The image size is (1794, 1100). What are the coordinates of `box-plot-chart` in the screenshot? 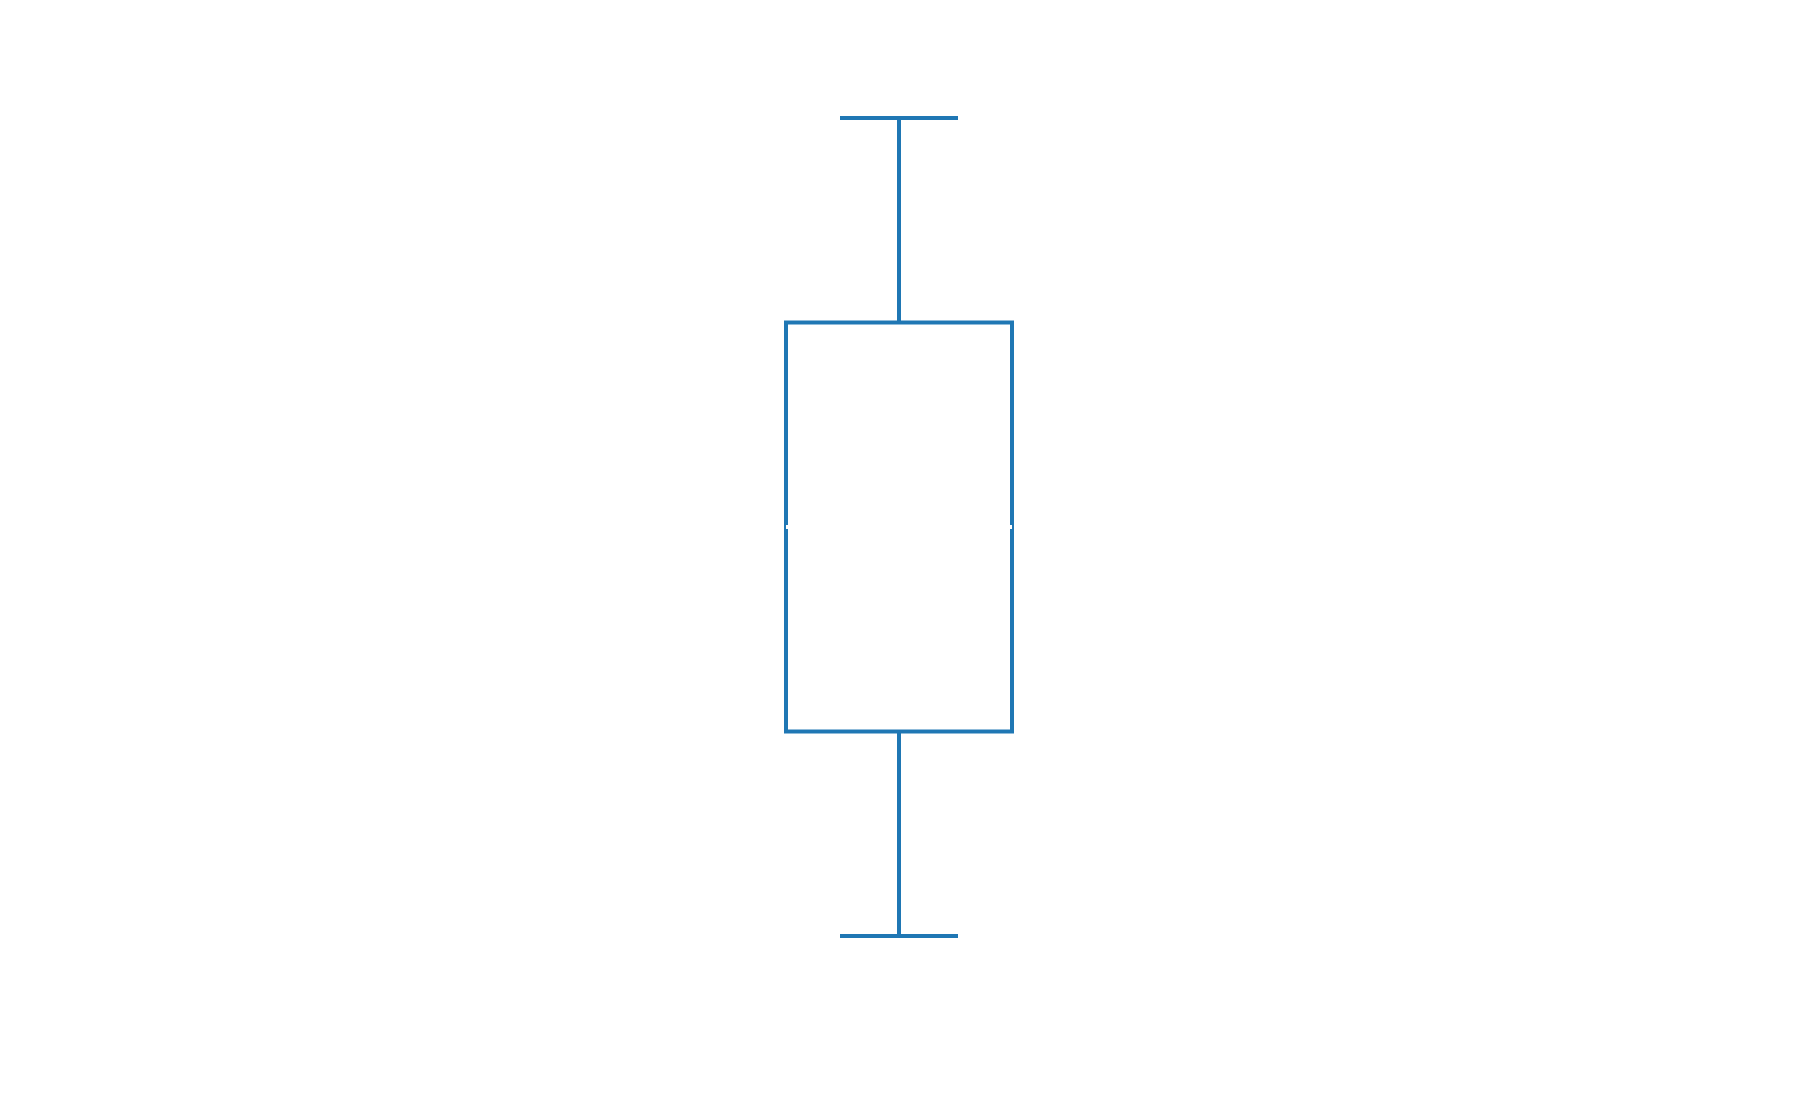 It's located at (899, 527).